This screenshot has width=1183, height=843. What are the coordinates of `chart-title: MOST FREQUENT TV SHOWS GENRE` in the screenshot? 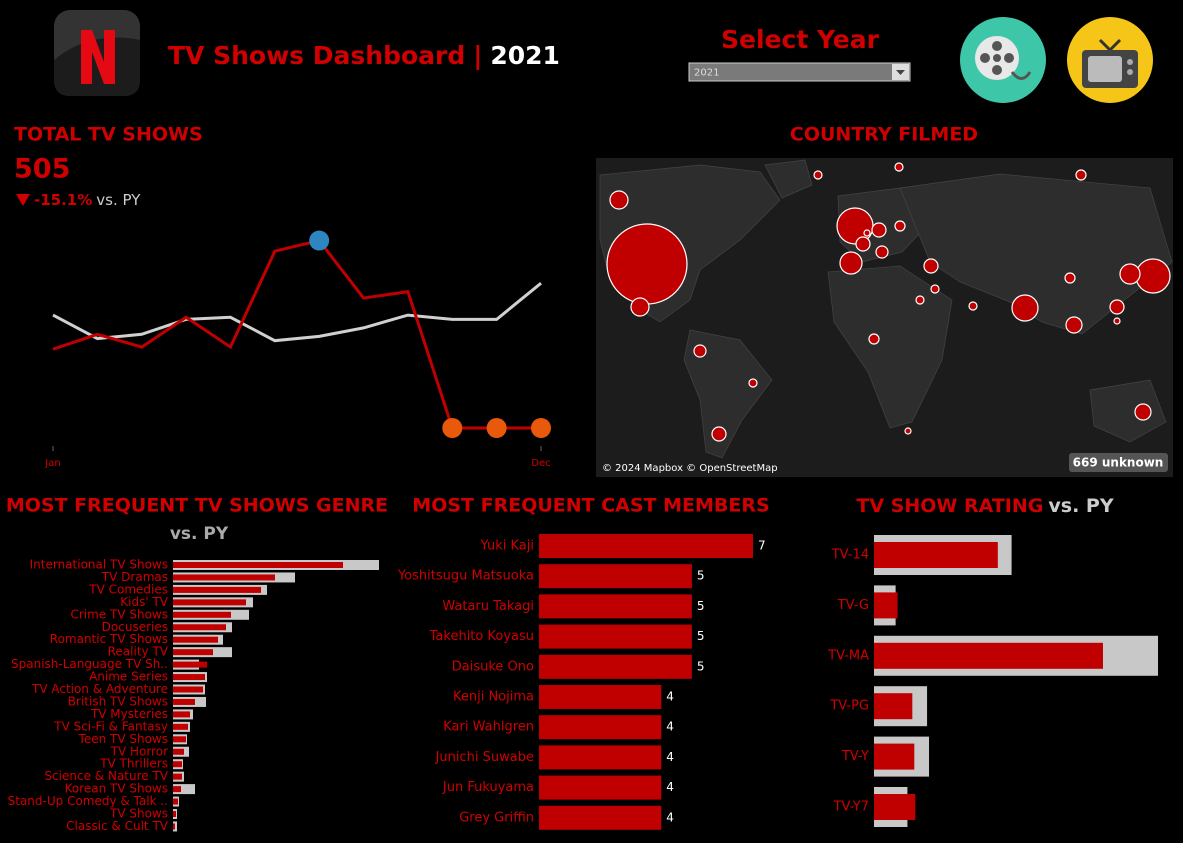 It's located at (197, 506).